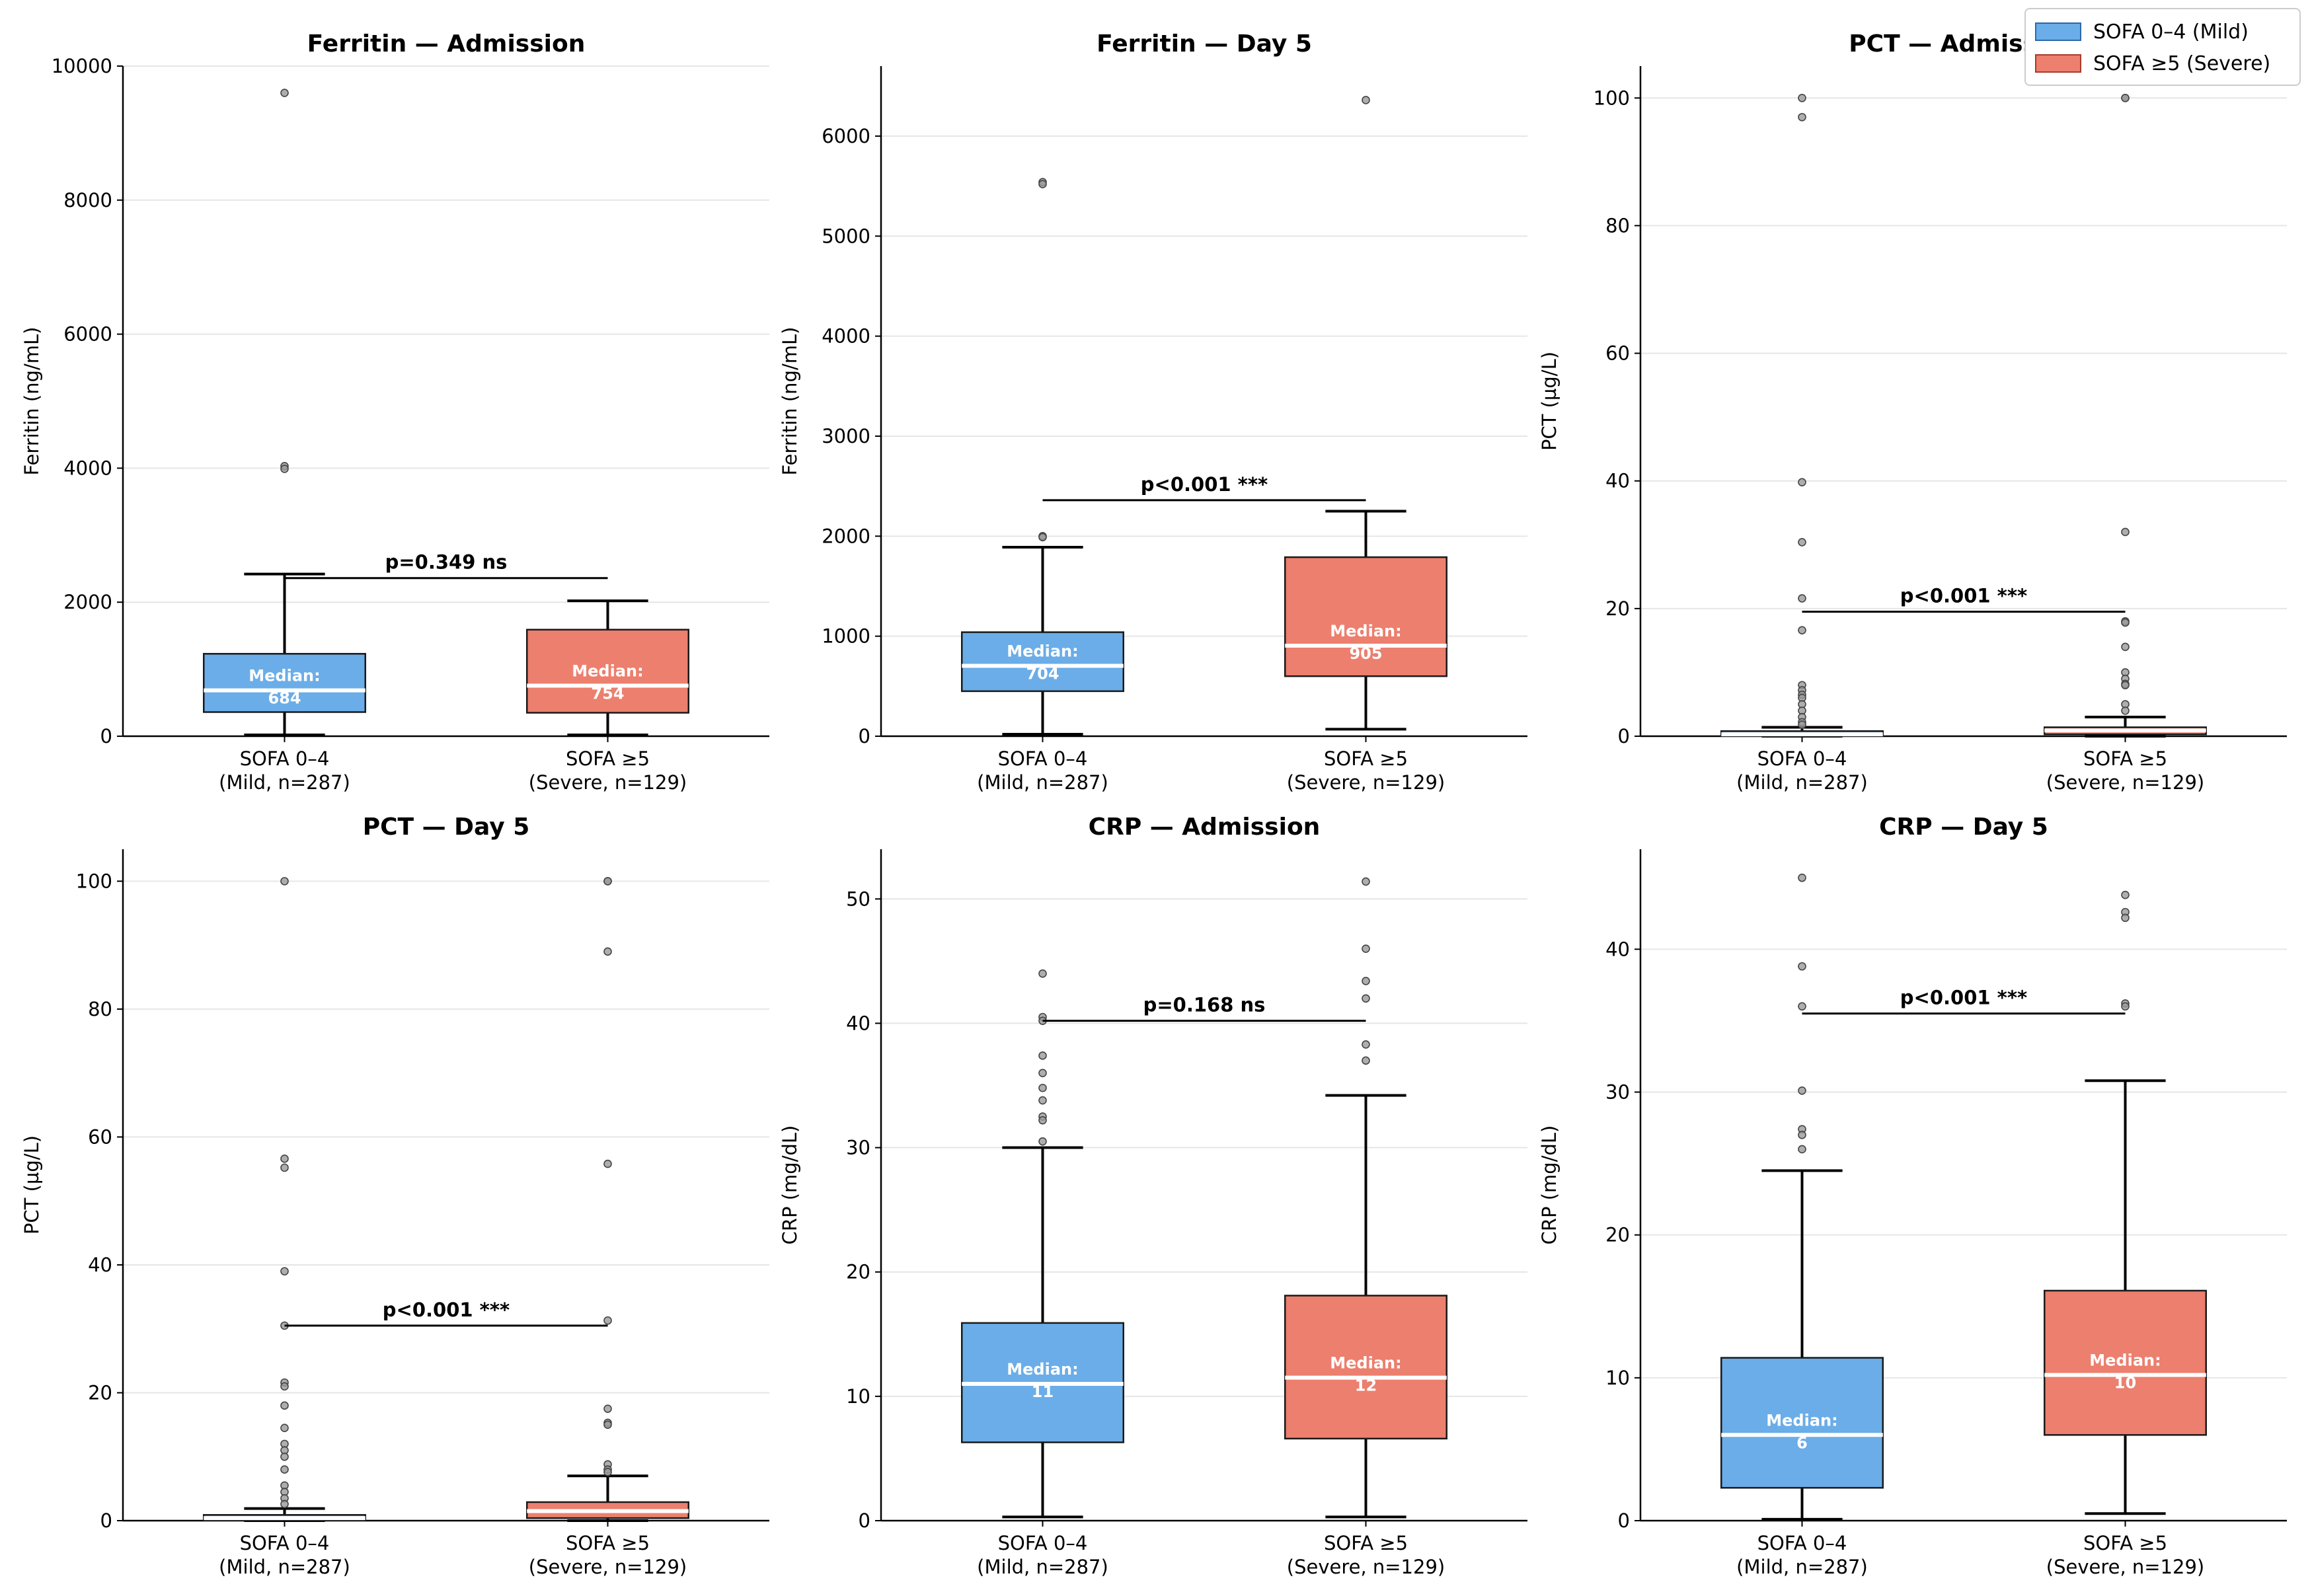 The width and height of the screenshot is (2310, 1596). What do you see at coordinates (87, 468) in the screenshot?
I see `y-tick-label: 4000` at bounding box center [87, 468].